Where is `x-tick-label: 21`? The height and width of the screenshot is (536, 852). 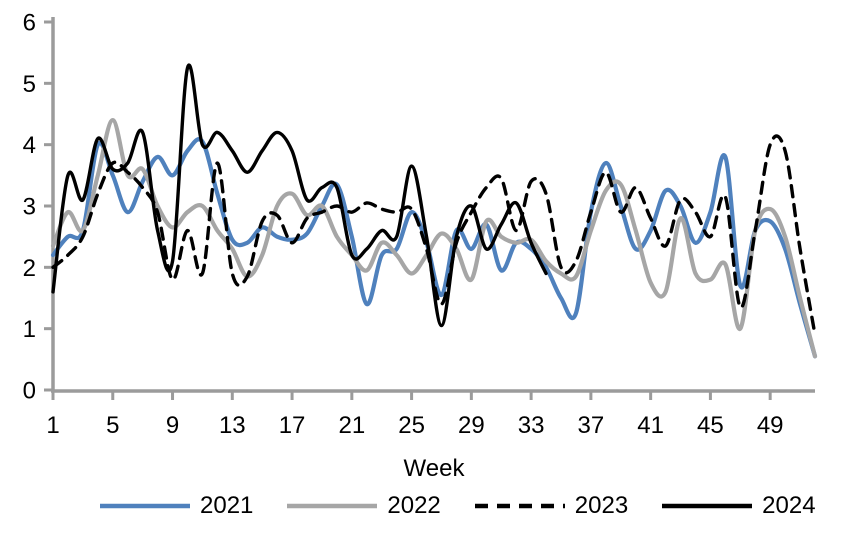 x-tick-label: 21 is located at coordinates (351, 425).